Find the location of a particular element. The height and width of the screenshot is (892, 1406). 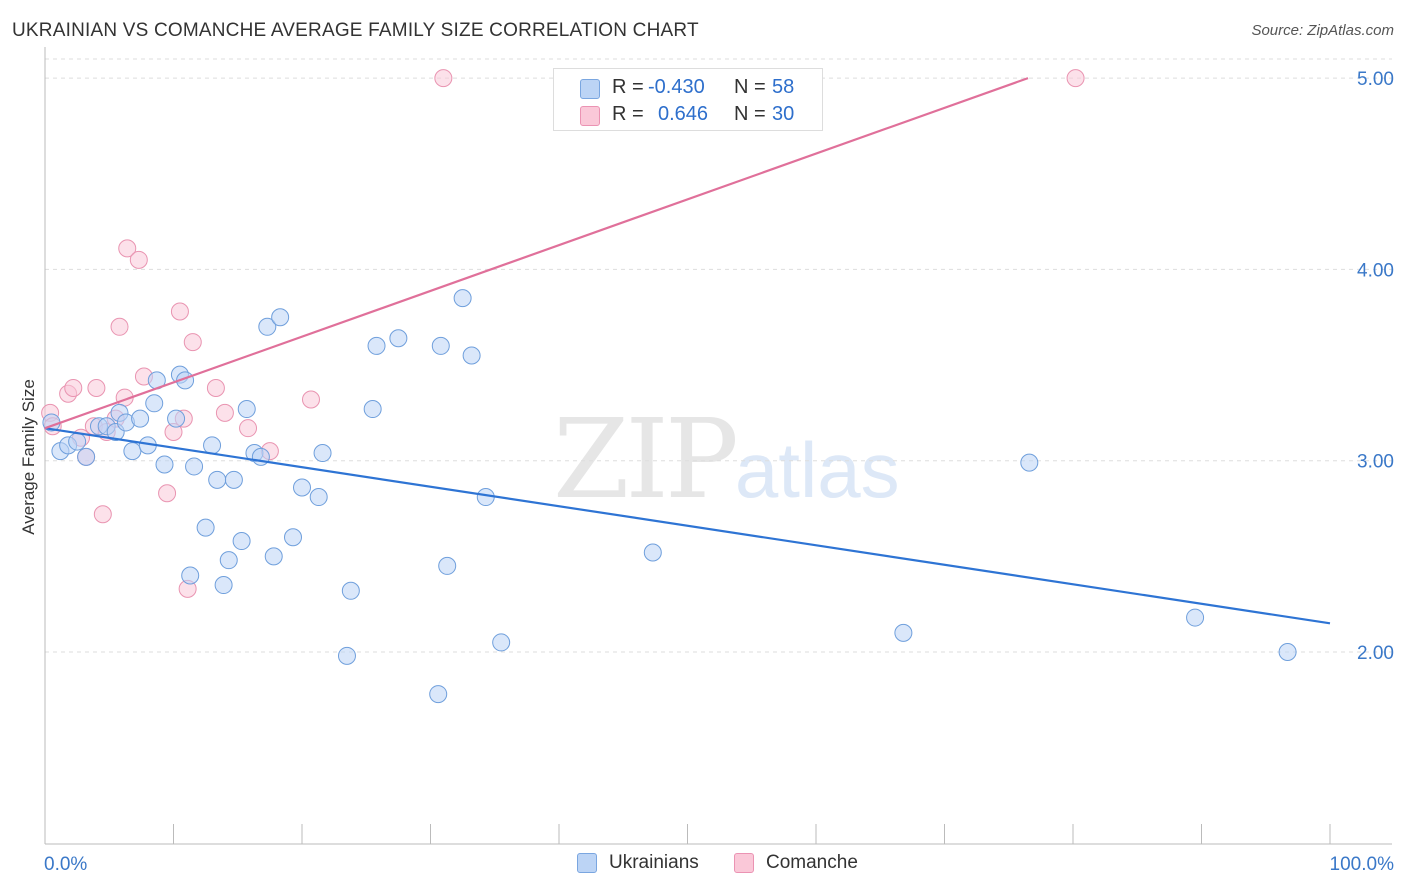

watermark: ZIPatlas is located at coordinates (726, 459).